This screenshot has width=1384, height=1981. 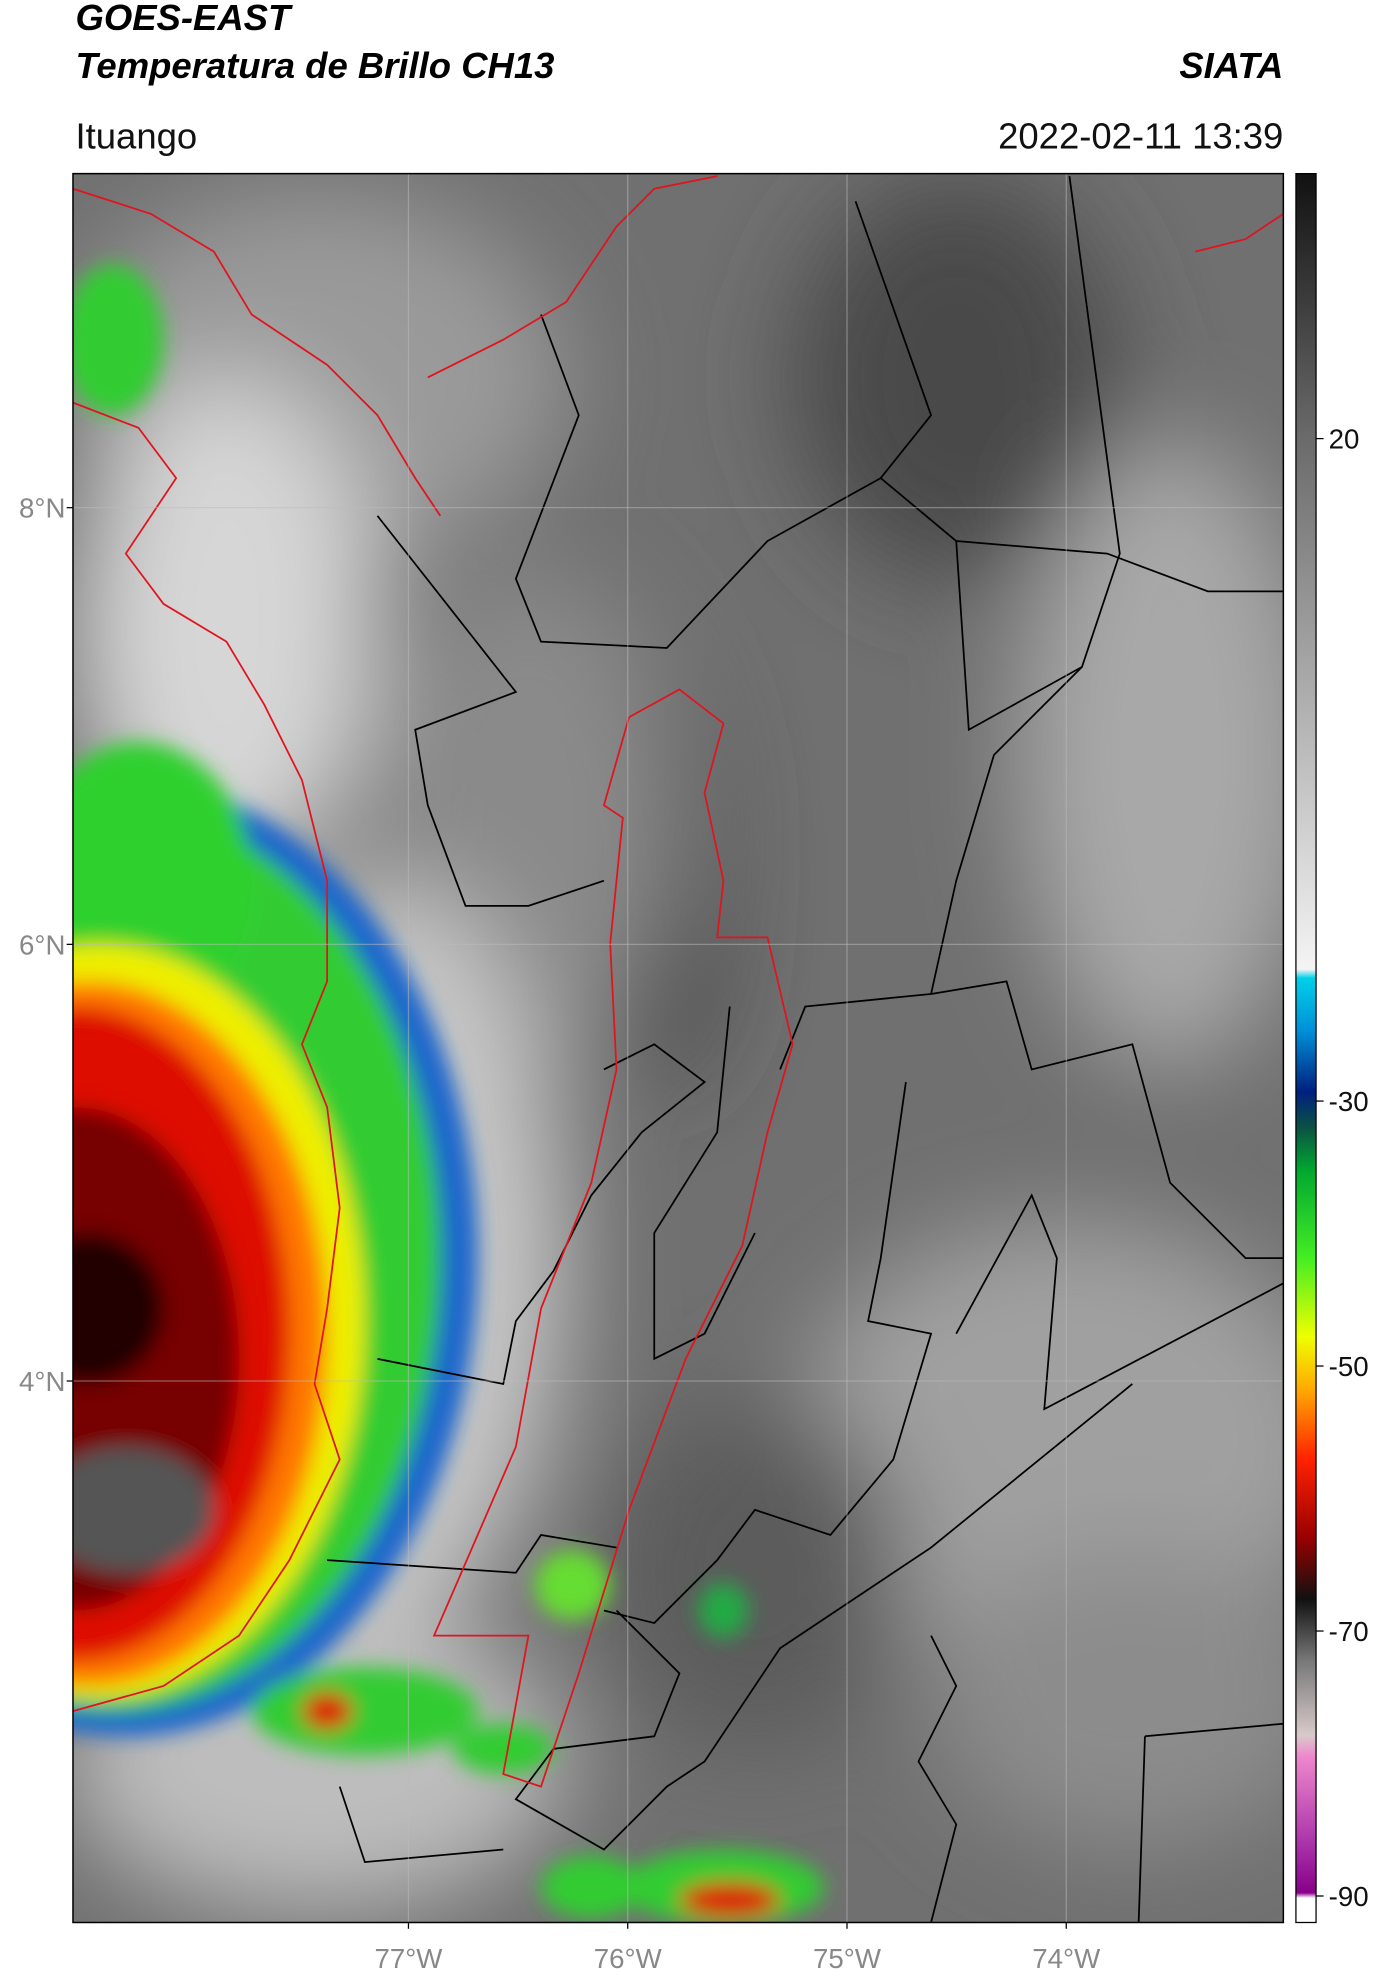 I want to click on source: SIATA, so click(x=1231, y=65).